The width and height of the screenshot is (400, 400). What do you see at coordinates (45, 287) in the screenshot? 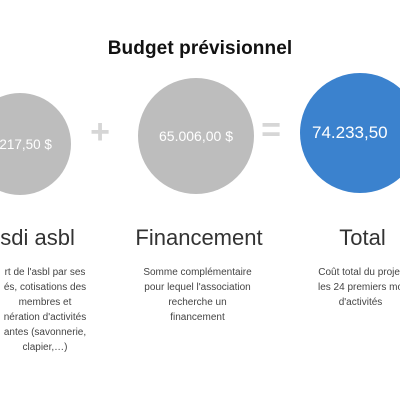
I see `description-line: és, cotisations des` at bounding box center [45, 287].